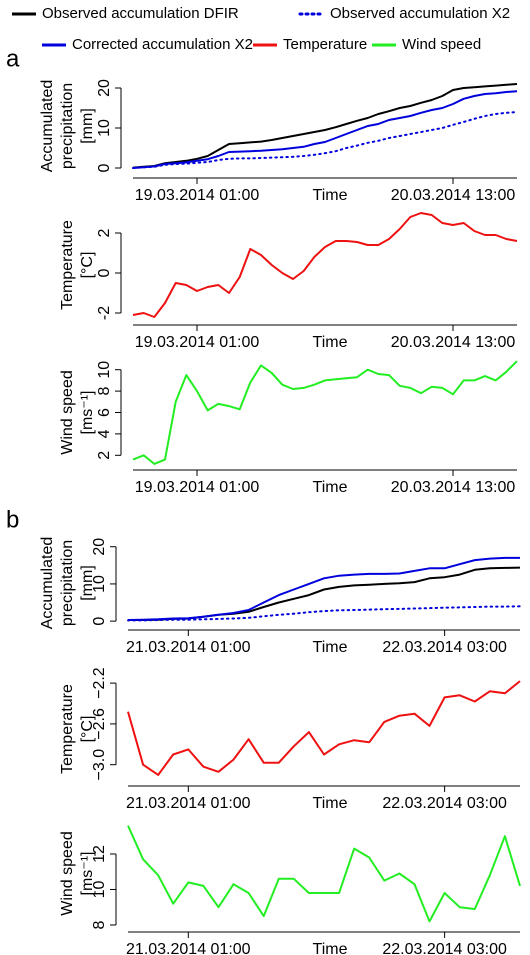 The height and width of the screenshot is (955, 530). Describe the element at coordinates (104, 313) in the screenshot. I see `y-tick-label: -2` at that location.